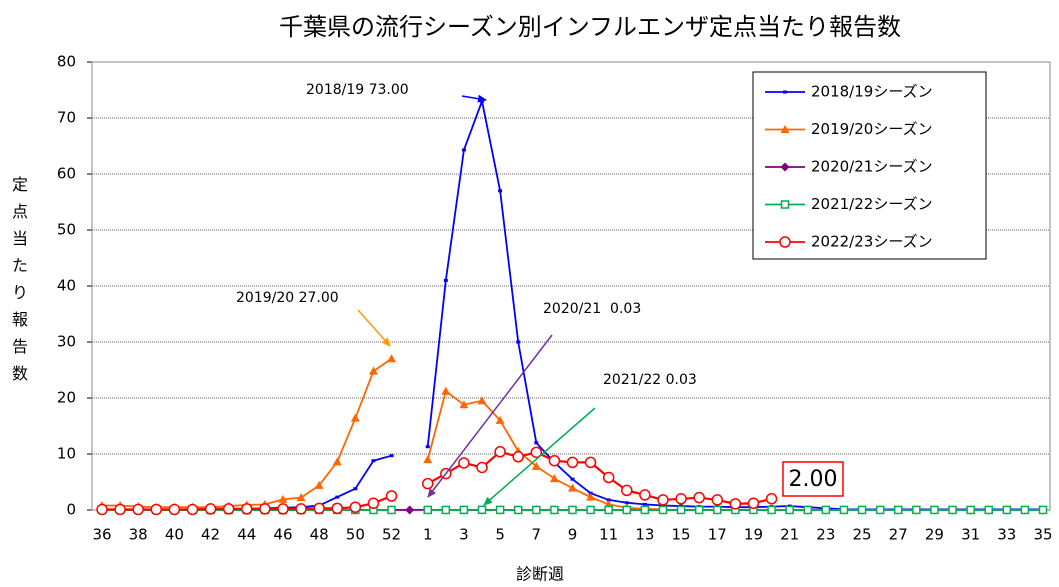 The width and height of the screenshot is (1059, 587). What do you see at coordinates (20, 279) in the screenshot?
I see `y-axis-title: 定点当たり報告数` at bounding box center [20, 279].